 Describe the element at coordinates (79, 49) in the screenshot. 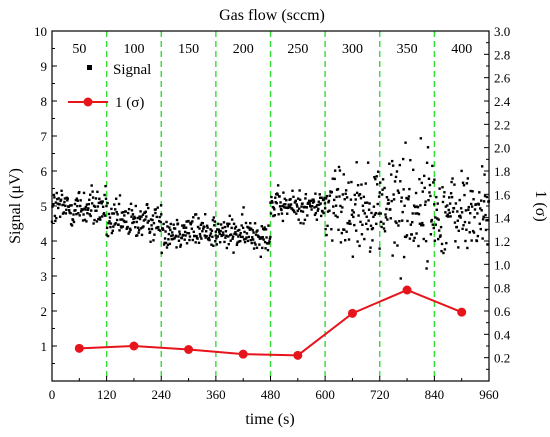

I see `gas-flow-label: 50` at that location.